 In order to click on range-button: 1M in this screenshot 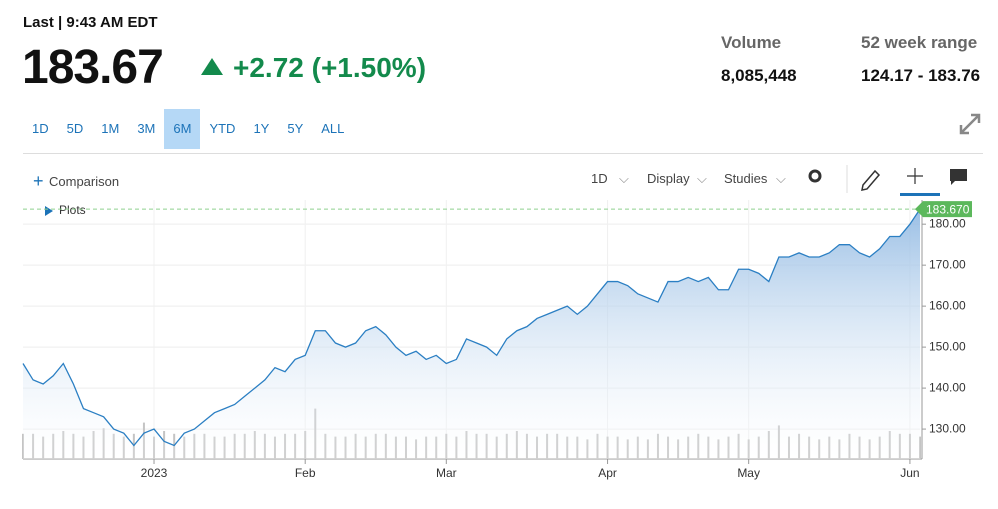, I will do `click(110, 128)`.